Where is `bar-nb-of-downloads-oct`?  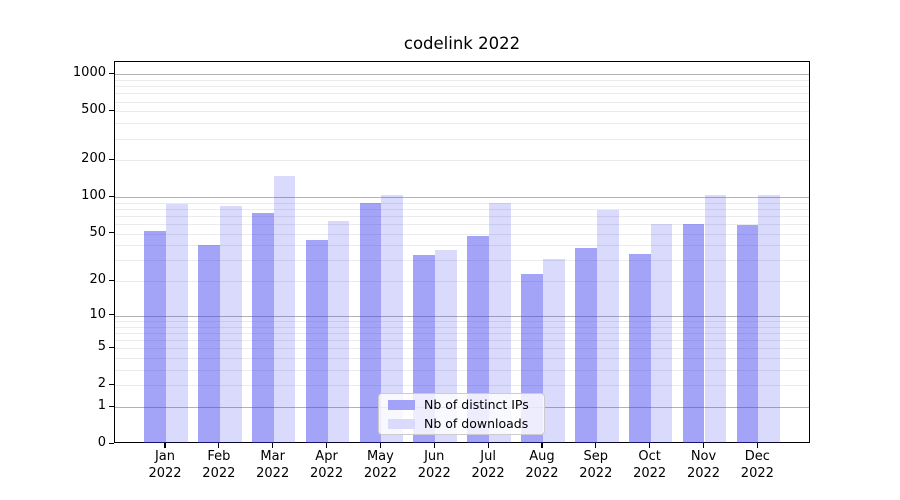 bar-nb-of-downloads-oct is located at coordinates (661, 334).